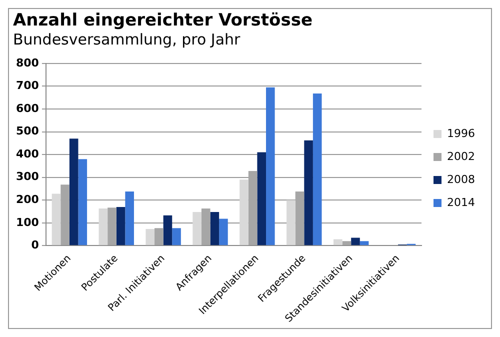 The height and width of the screenshot is (337, 500). I want to click on chart-title: Anzahl eingereichter Vorstösse, so click(162, 20).